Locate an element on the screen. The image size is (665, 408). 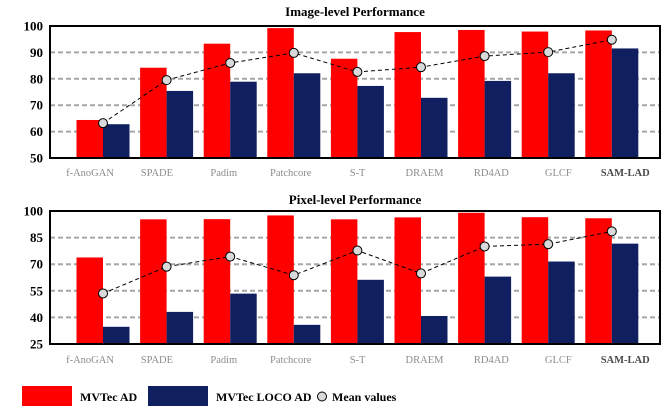
bar-mvtec-ad-glcf is located at coordinates (535, 280).